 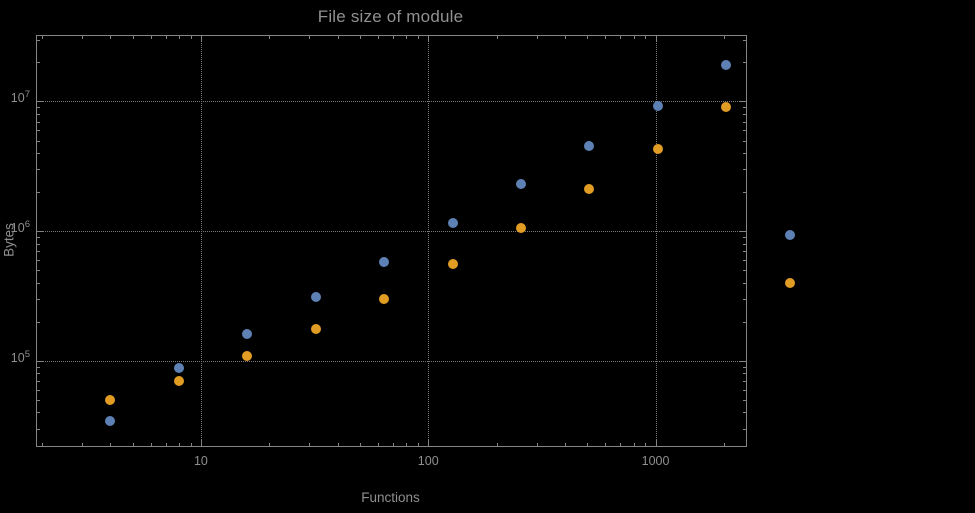 I want to click on x-tick-label: 10, so click(x=200, y=461).